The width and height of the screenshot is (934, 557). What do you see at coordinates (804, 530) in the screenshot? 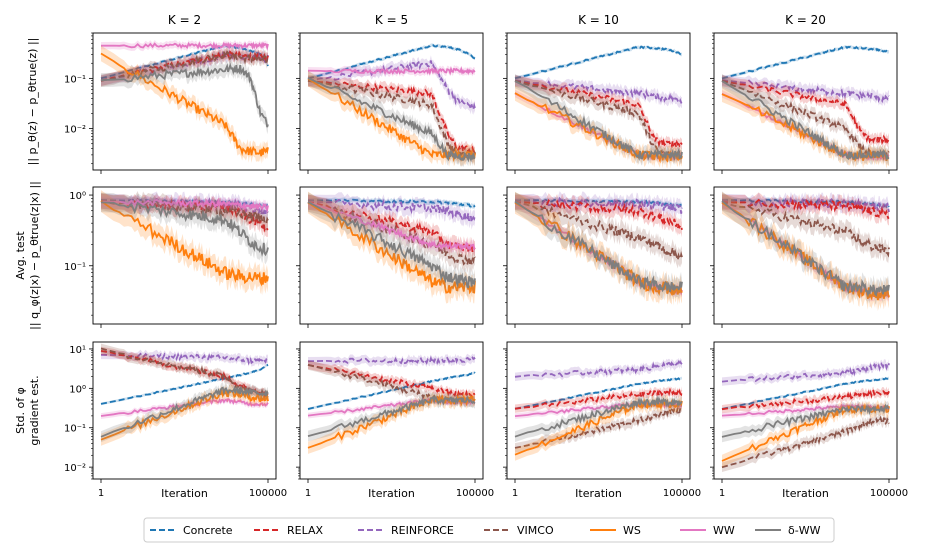
I see `legend-label-6: δ-WW` at bounding box center [804, 530].